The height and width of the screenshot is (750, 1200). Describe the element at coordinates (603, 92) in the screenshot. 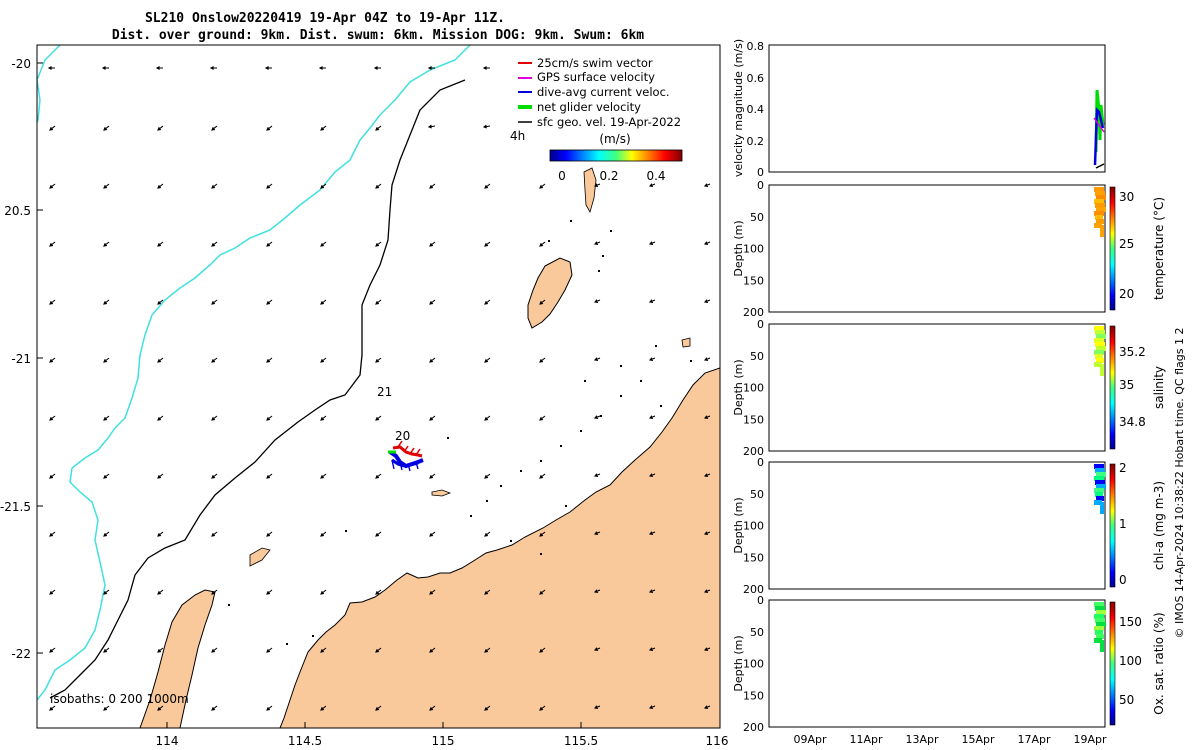

I see `legend-entry: dive-avg current veloc.` at that location.